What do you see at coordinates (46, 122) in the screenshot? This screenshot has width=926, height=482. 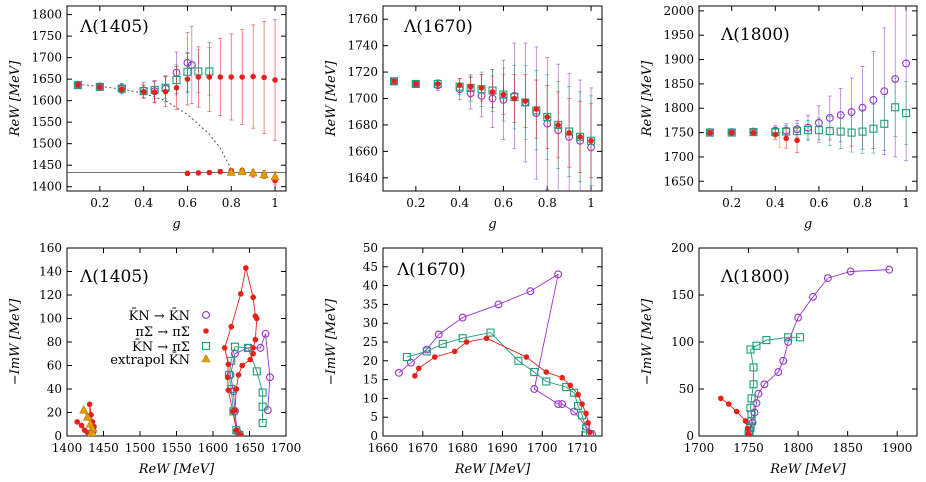 I see `y-tick-label: 1550` at bounding box center [46, 122].